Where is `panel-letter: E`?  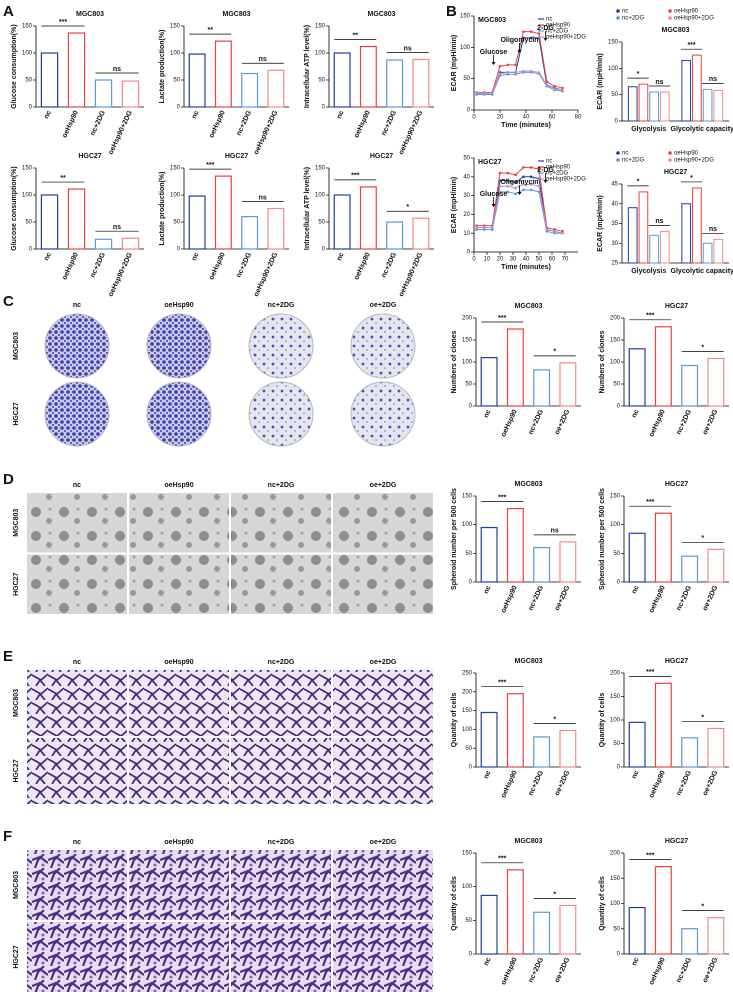 panel-letter: E is located at coordinates (8, 656).